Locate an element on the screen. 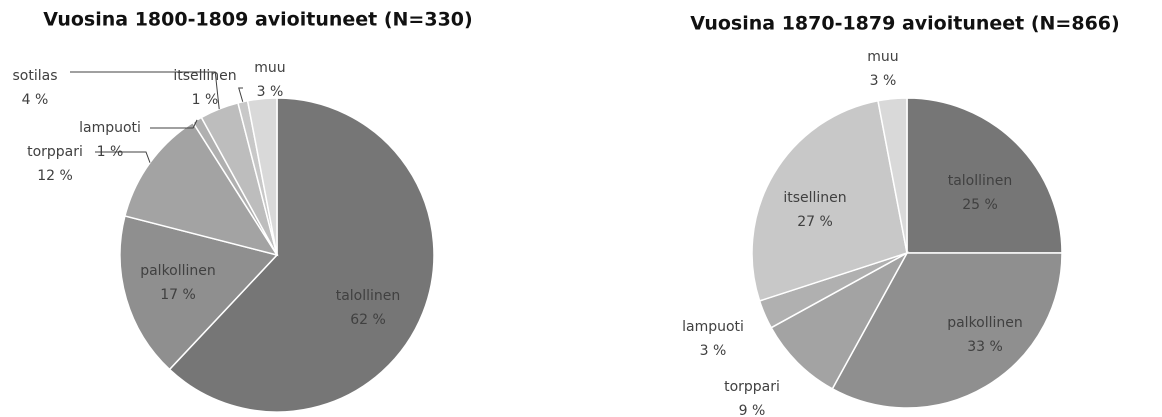 Image resolution: width=1162 pixels, height=417 pixels. value-label: 62 % is located at coordinates (368, 320).